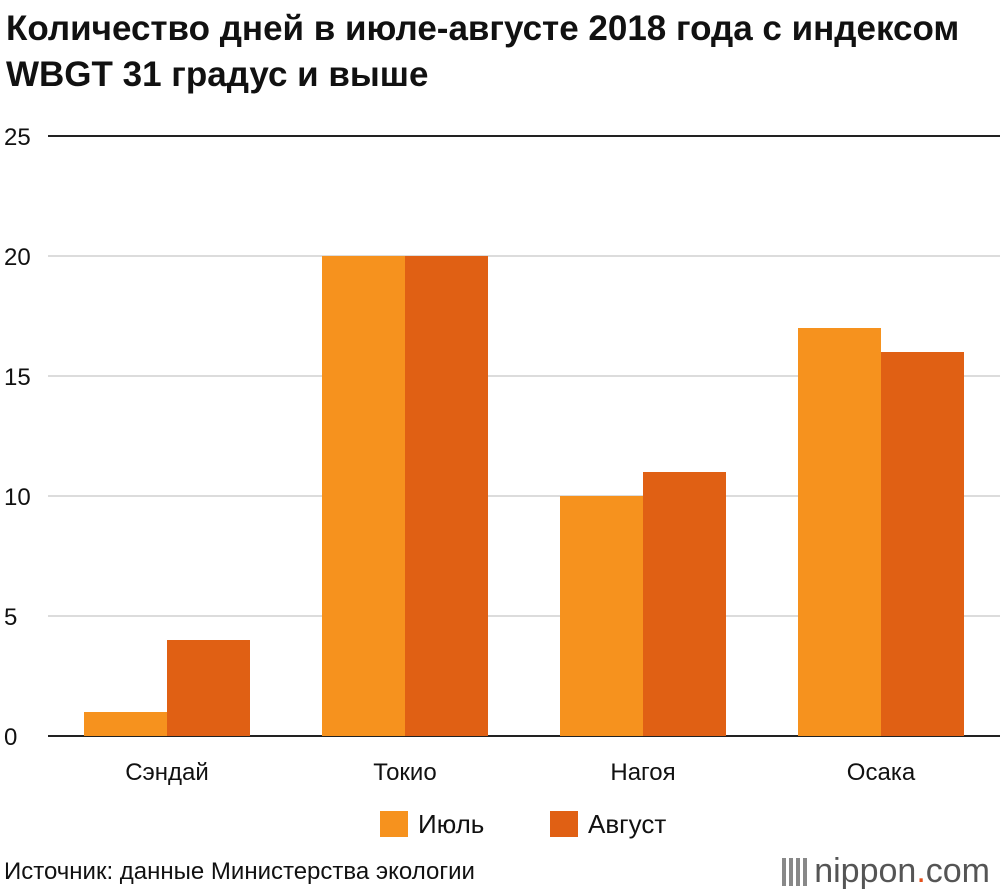 The height and width of the screenshot is (894, 1000). I want to click on logo-suffix: com, so click(957, 871).